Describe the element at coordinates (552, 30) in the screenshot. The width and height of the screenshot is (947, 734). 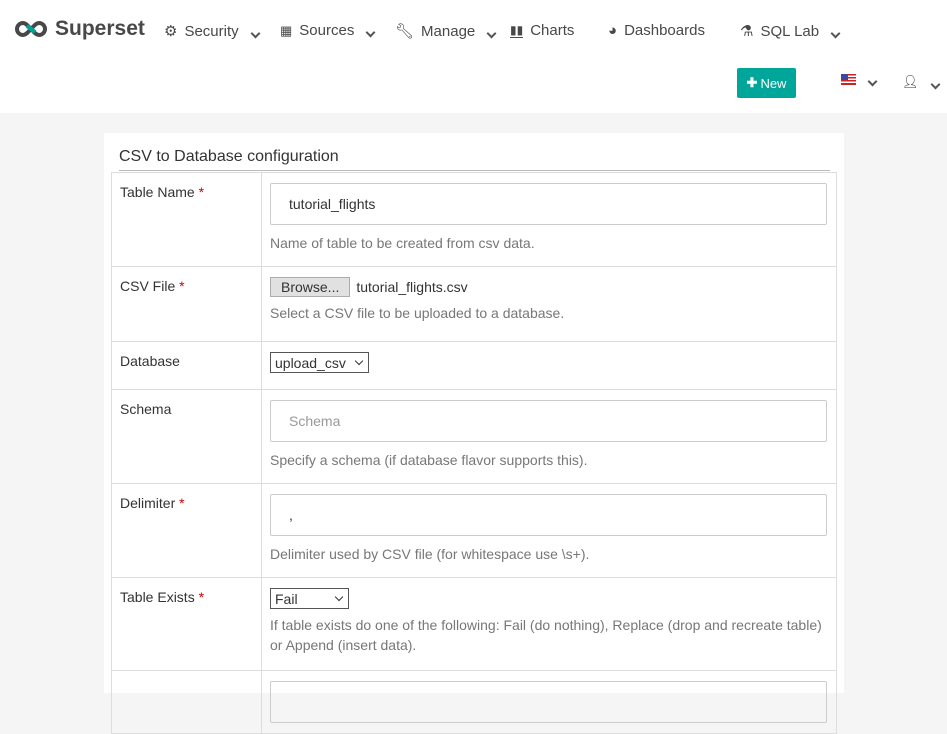
I see `nav-label: Charts` at that location.